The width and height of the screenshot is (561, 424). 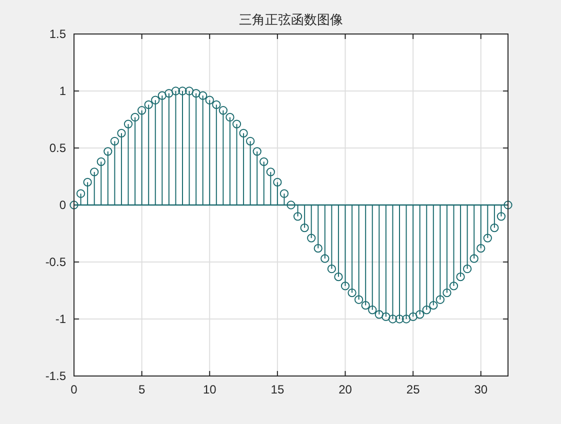 What do you see at coordinates (413, 389) in the screenshot?
I see `x-tick-label: 25` at bounding box center [413, 389].